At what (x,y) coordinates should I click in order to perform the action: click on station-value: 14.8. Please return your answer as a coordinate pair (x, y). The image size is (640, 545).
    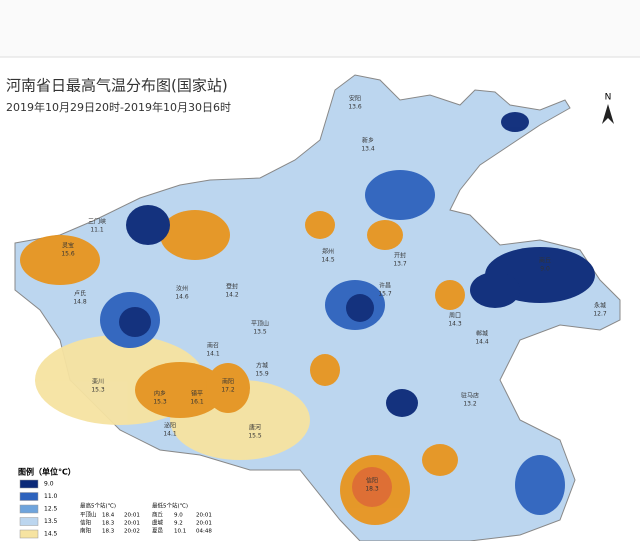
    Looking at the image, I should click on (80, 302).